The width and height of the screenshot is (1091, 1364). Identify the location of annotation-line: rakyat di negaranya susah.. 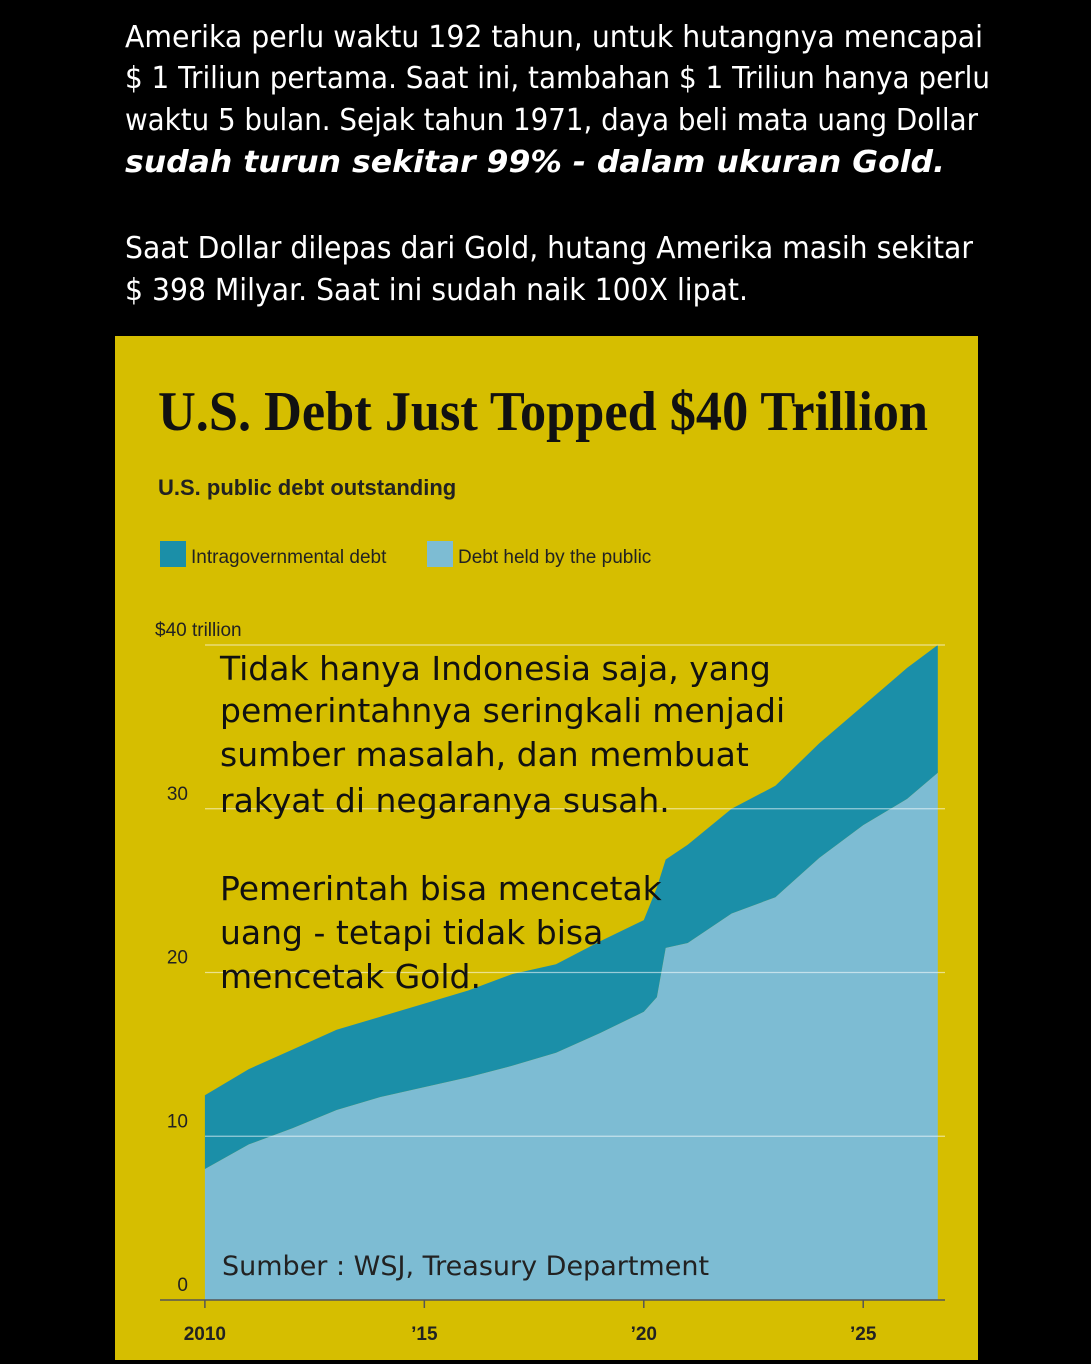
(445, 800).